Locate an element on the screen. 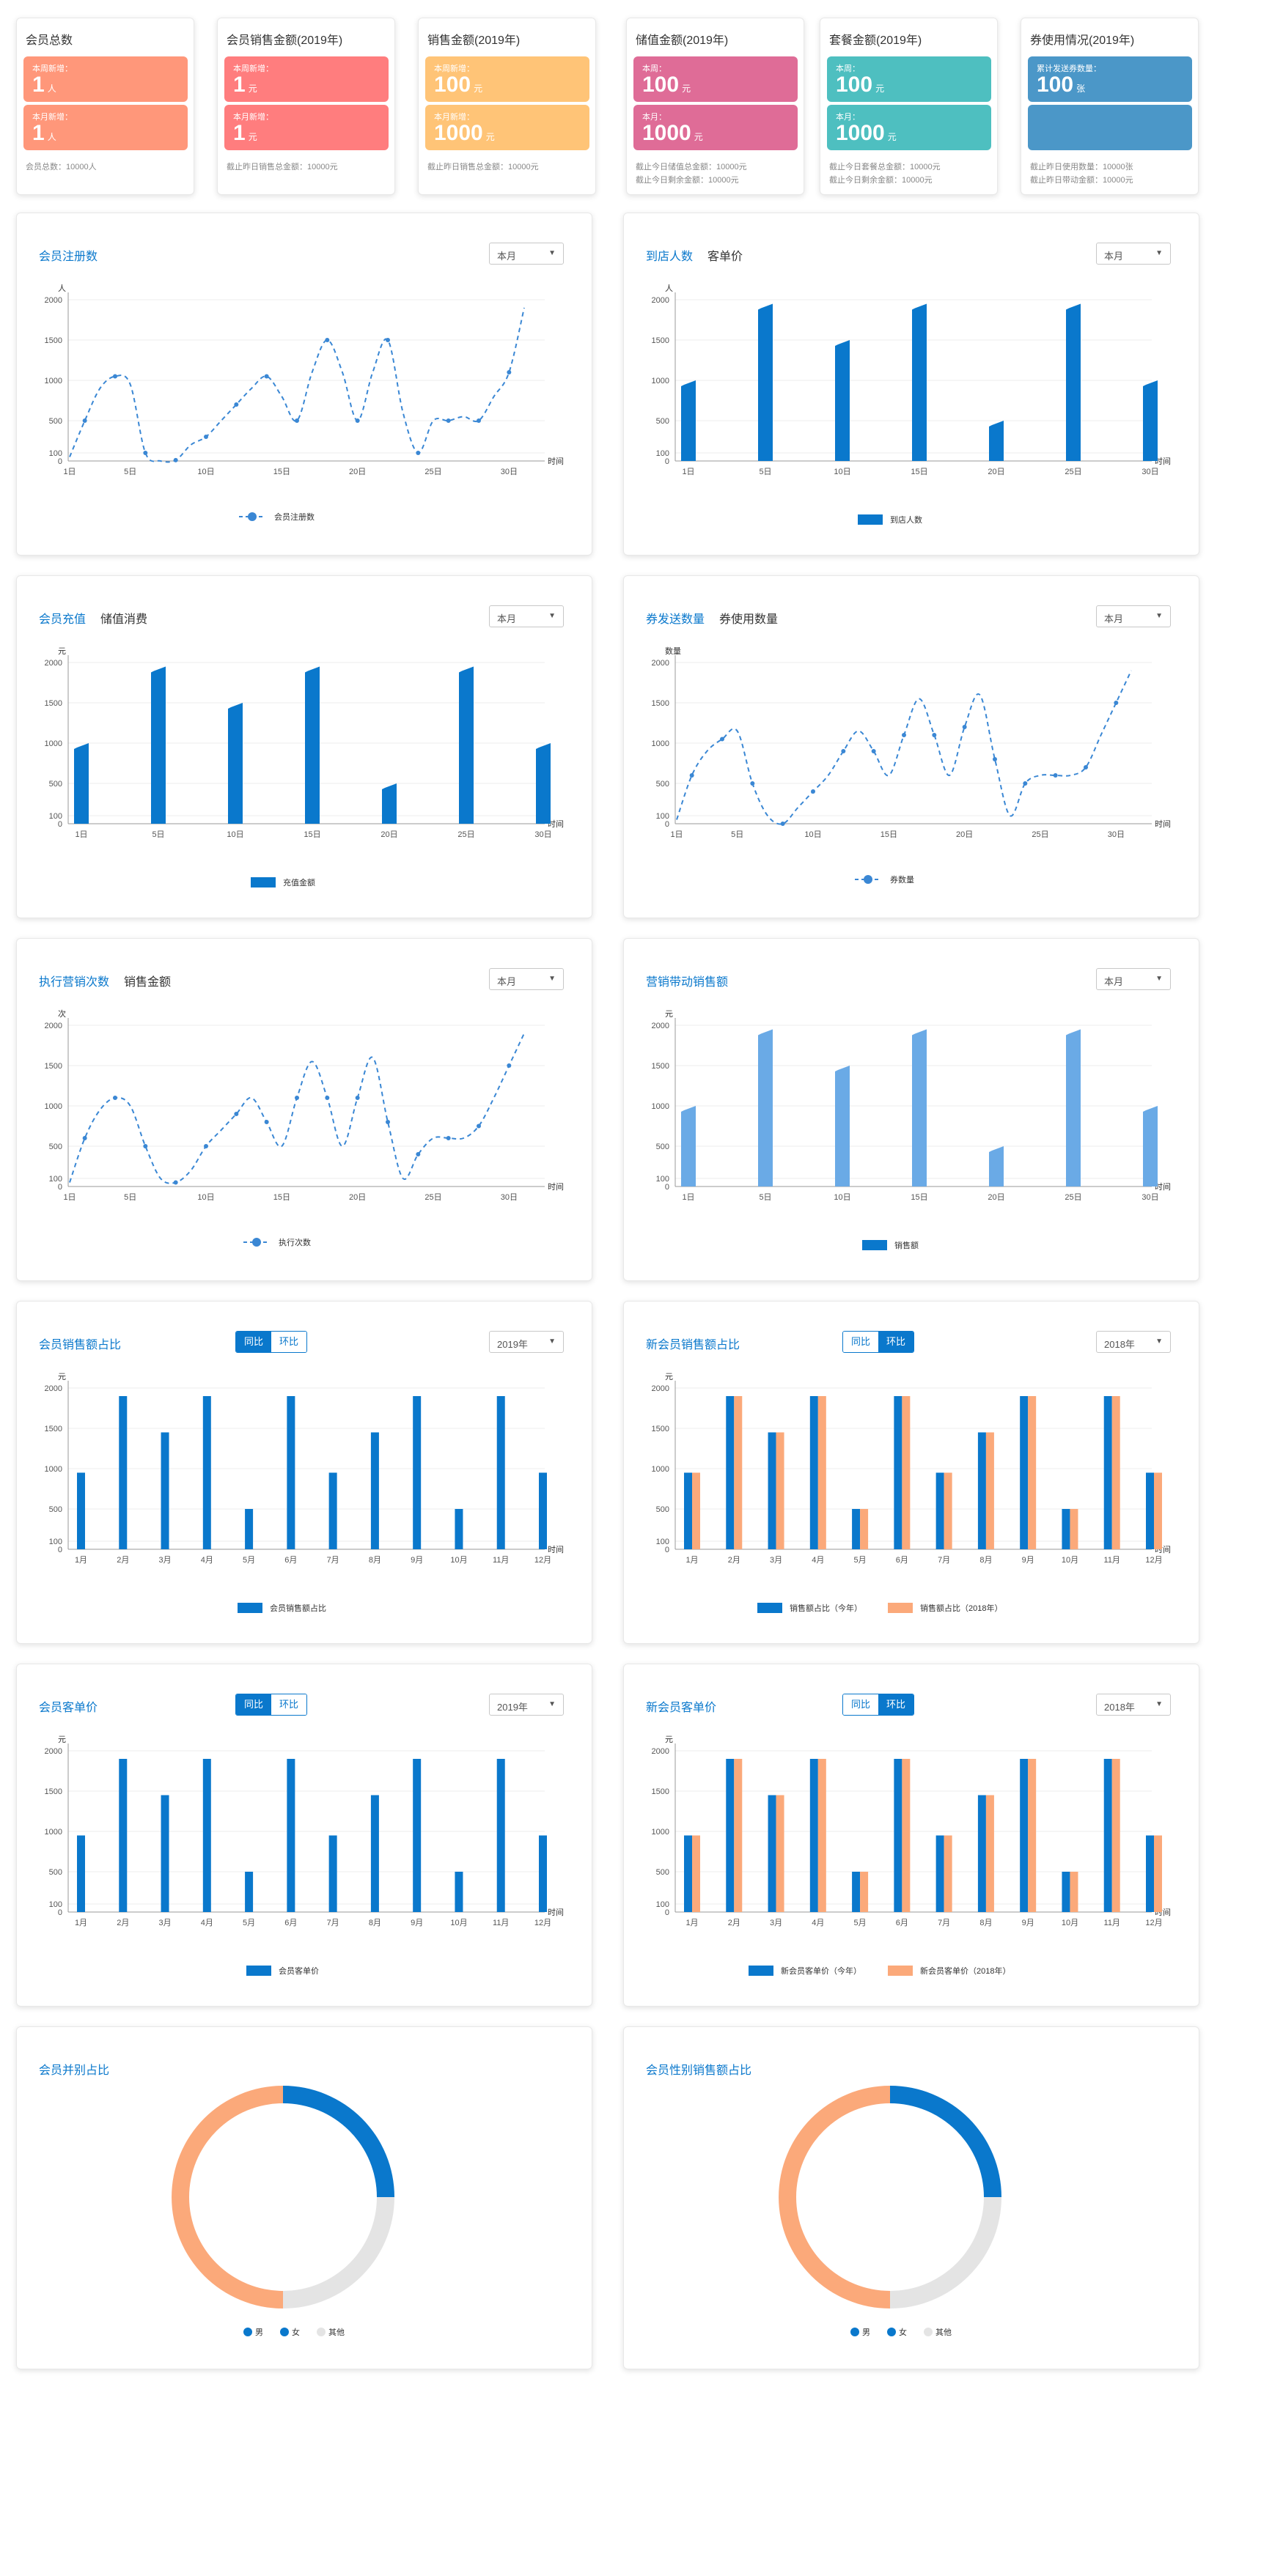 The height and width of the screenshot is (2576, 1283). legend-item: 新会员客单价（2018年） is located at coordinates (949, 1971).